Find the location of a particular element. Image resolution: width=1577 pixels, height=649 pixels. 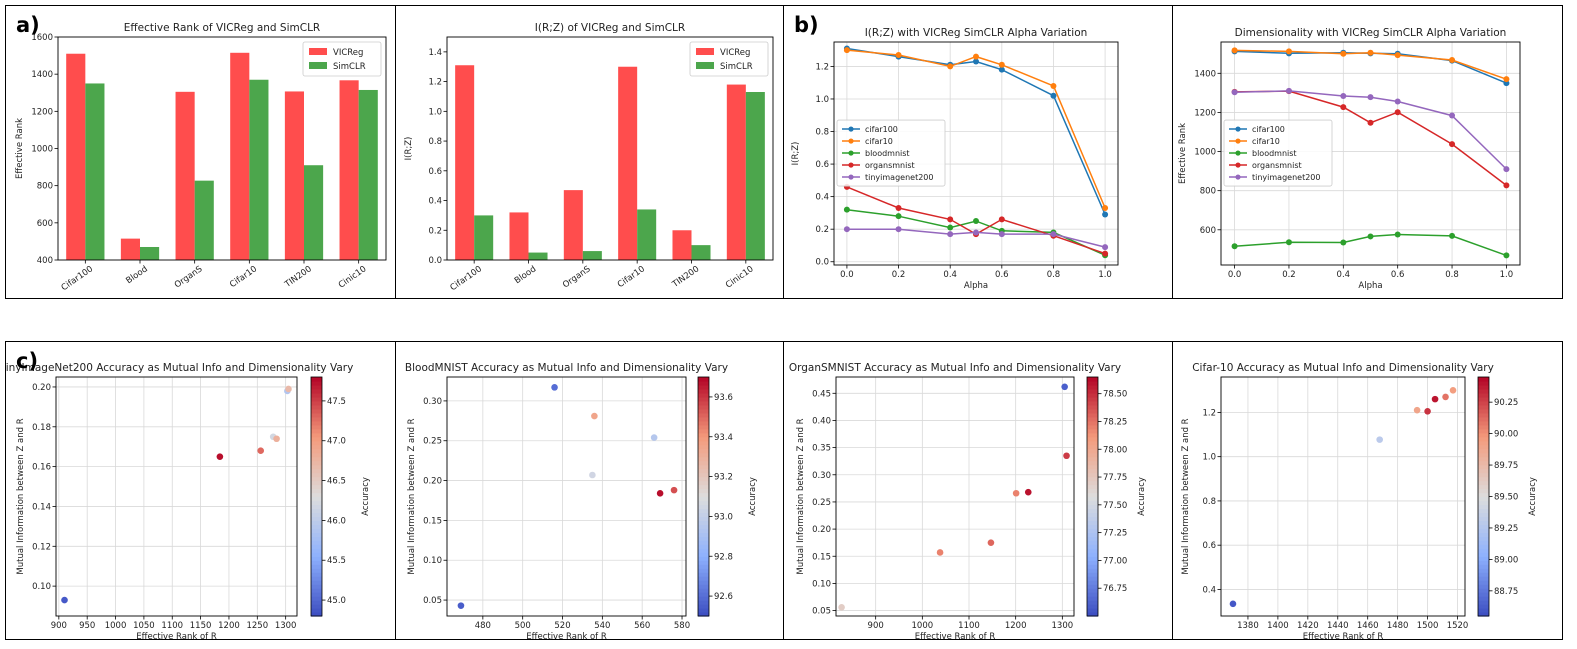

y-tick-label: 1400 is located at coordinates (42, 75).